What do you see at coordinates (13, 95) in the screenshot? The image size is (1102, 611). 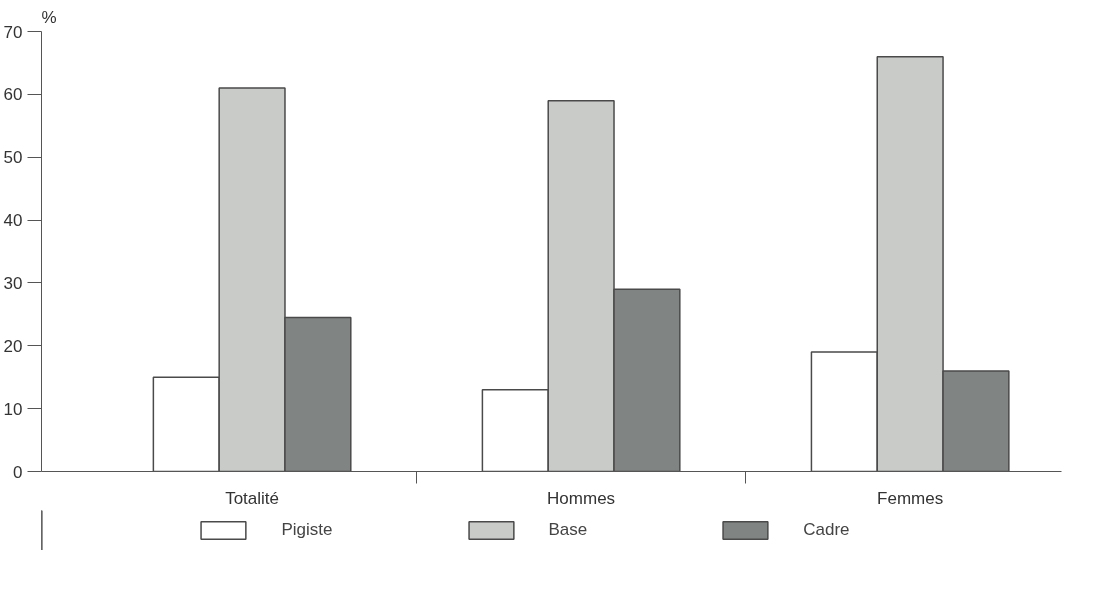 I see `y-tick-label: 60` at bounding box center [13, 95].